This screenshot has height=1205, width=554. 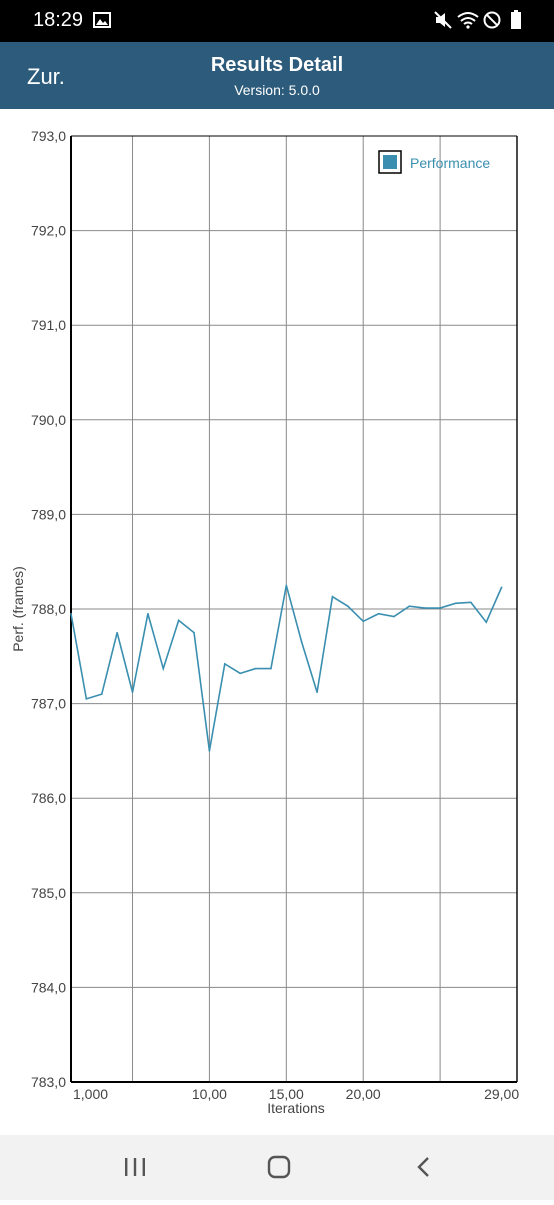 I want to click on navigation-bar, so click(x=277, y=1167).